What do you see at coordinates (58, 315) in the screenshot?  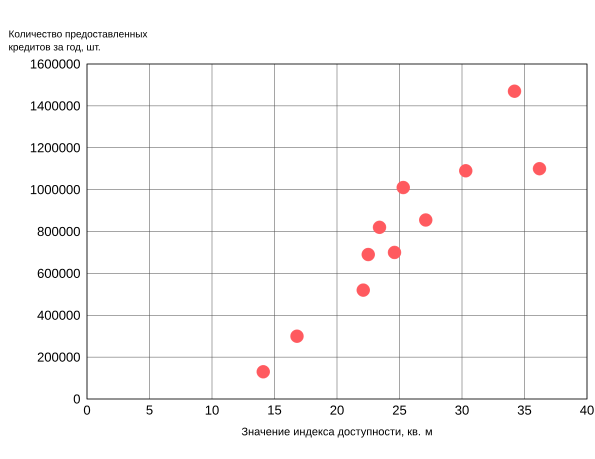 I see `y-tick-label: 400000` at bounding box center [58, 315].